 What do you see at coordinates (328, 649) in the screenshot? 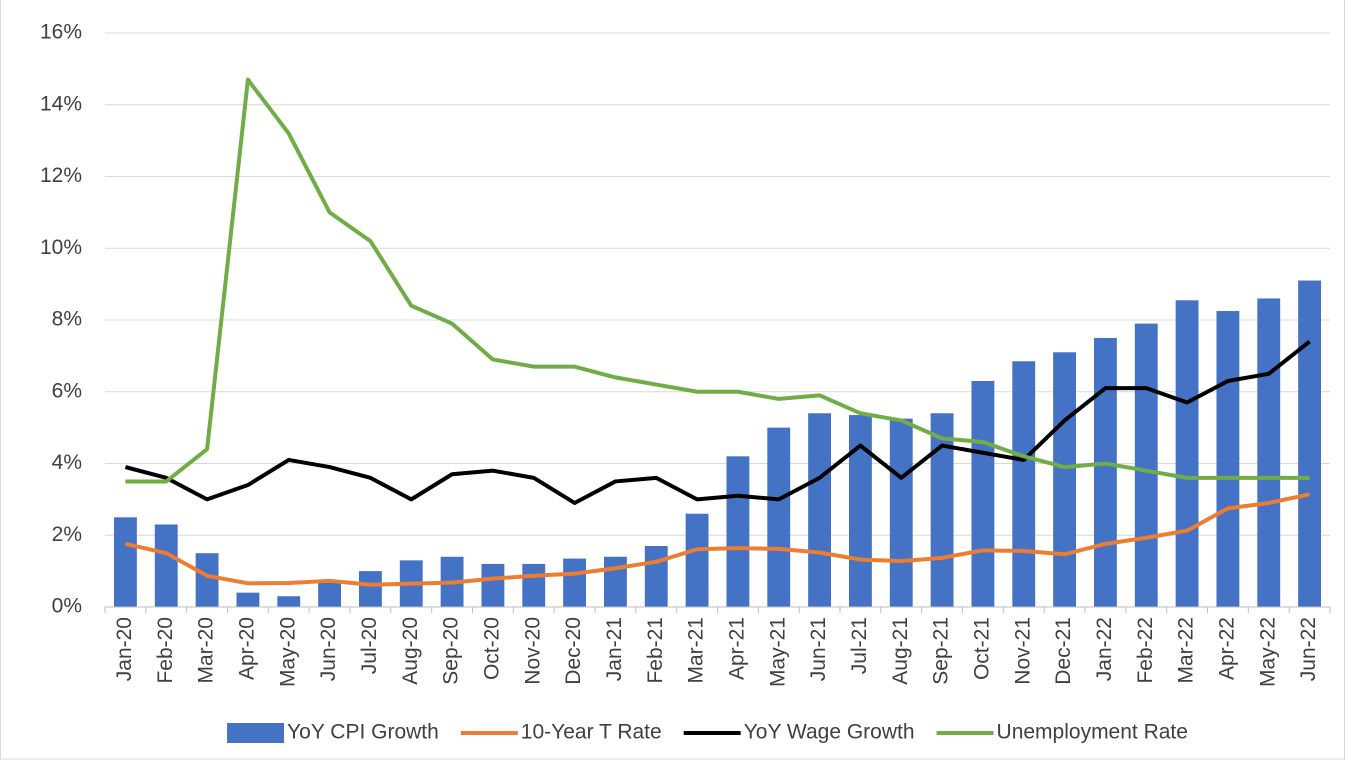
I see `x-tick-label: Jun-20` at bounding box center [328, 649].